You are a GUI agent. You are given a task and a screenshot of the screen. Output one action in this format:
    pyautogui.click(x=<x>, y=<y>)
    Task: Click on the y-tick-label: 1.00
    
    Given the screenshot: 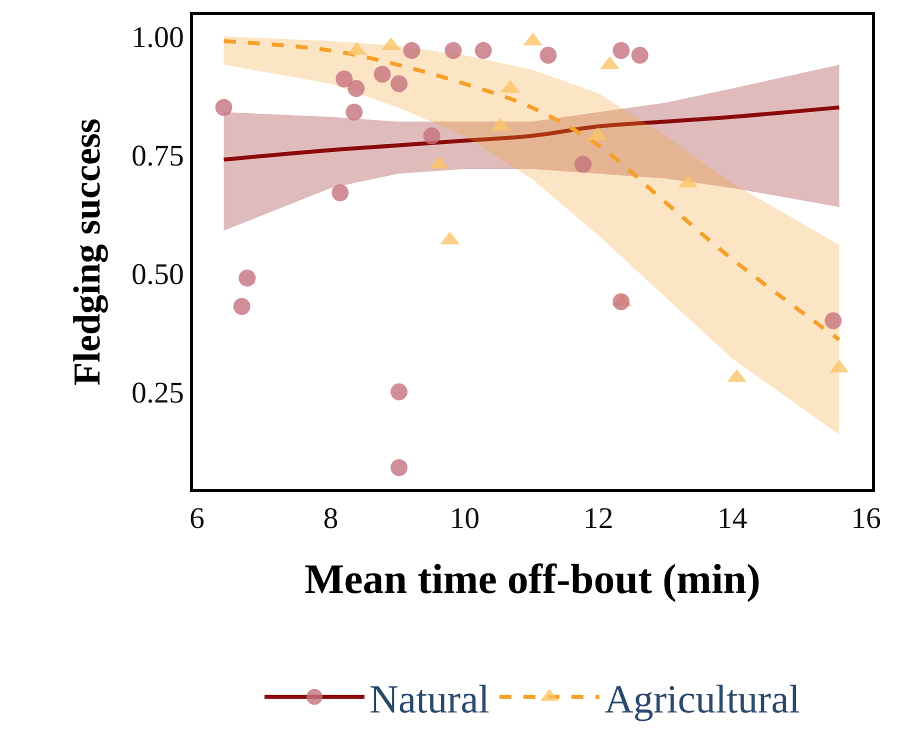 What is the action you would take?
    pyautogui.click(x=158, y=37)
    